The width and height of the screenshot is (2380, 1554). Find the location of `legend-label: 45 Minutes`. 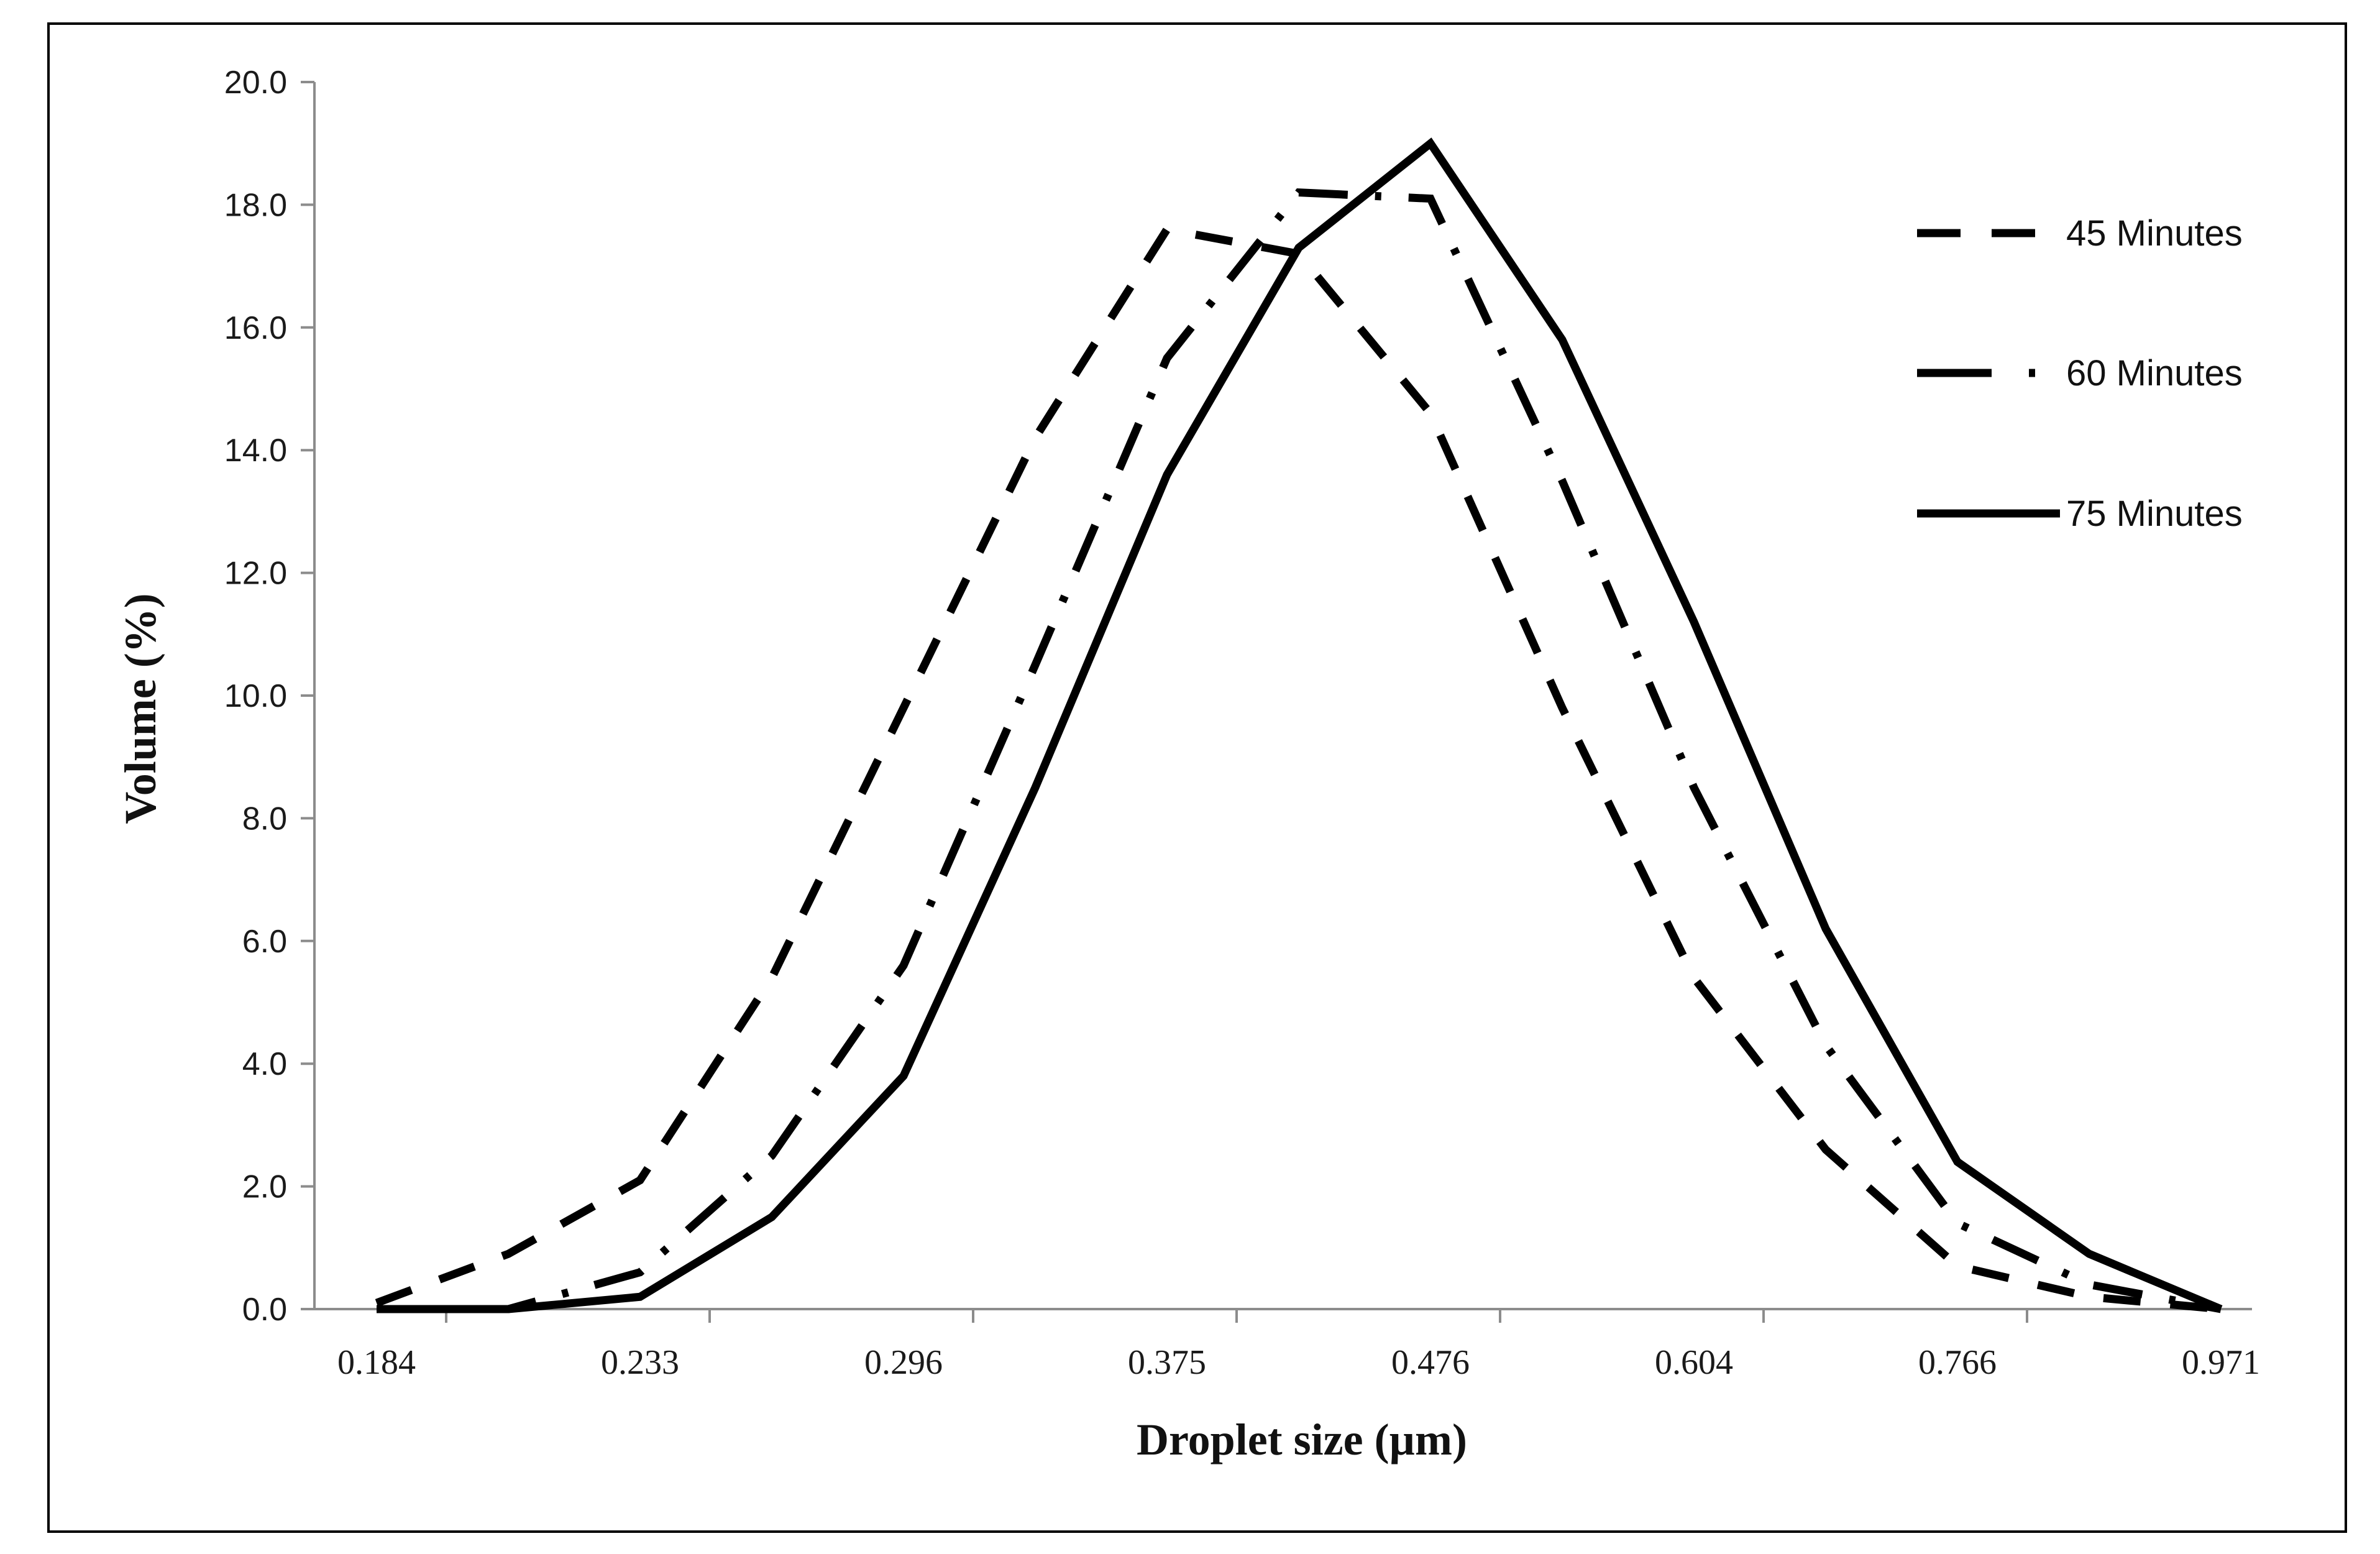

legend-label: 45 Minutes is located at coordinates (2154, 234).